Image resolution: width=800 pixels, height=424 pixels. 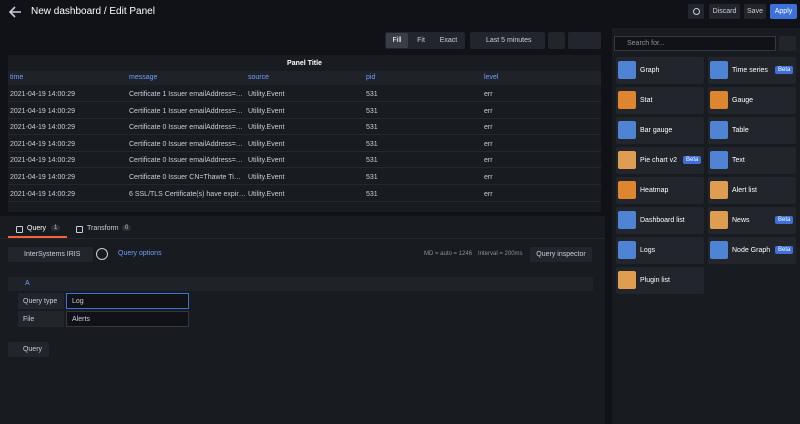 I want to click on query-row-header, so click(x=300, y=284).